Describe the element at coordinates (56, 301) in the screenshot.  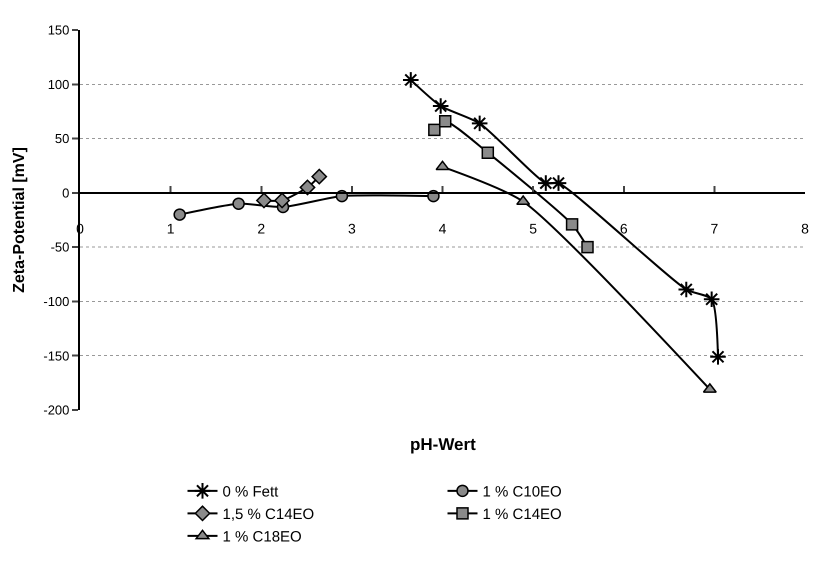
I see `y-tick-label: -100` at that location.